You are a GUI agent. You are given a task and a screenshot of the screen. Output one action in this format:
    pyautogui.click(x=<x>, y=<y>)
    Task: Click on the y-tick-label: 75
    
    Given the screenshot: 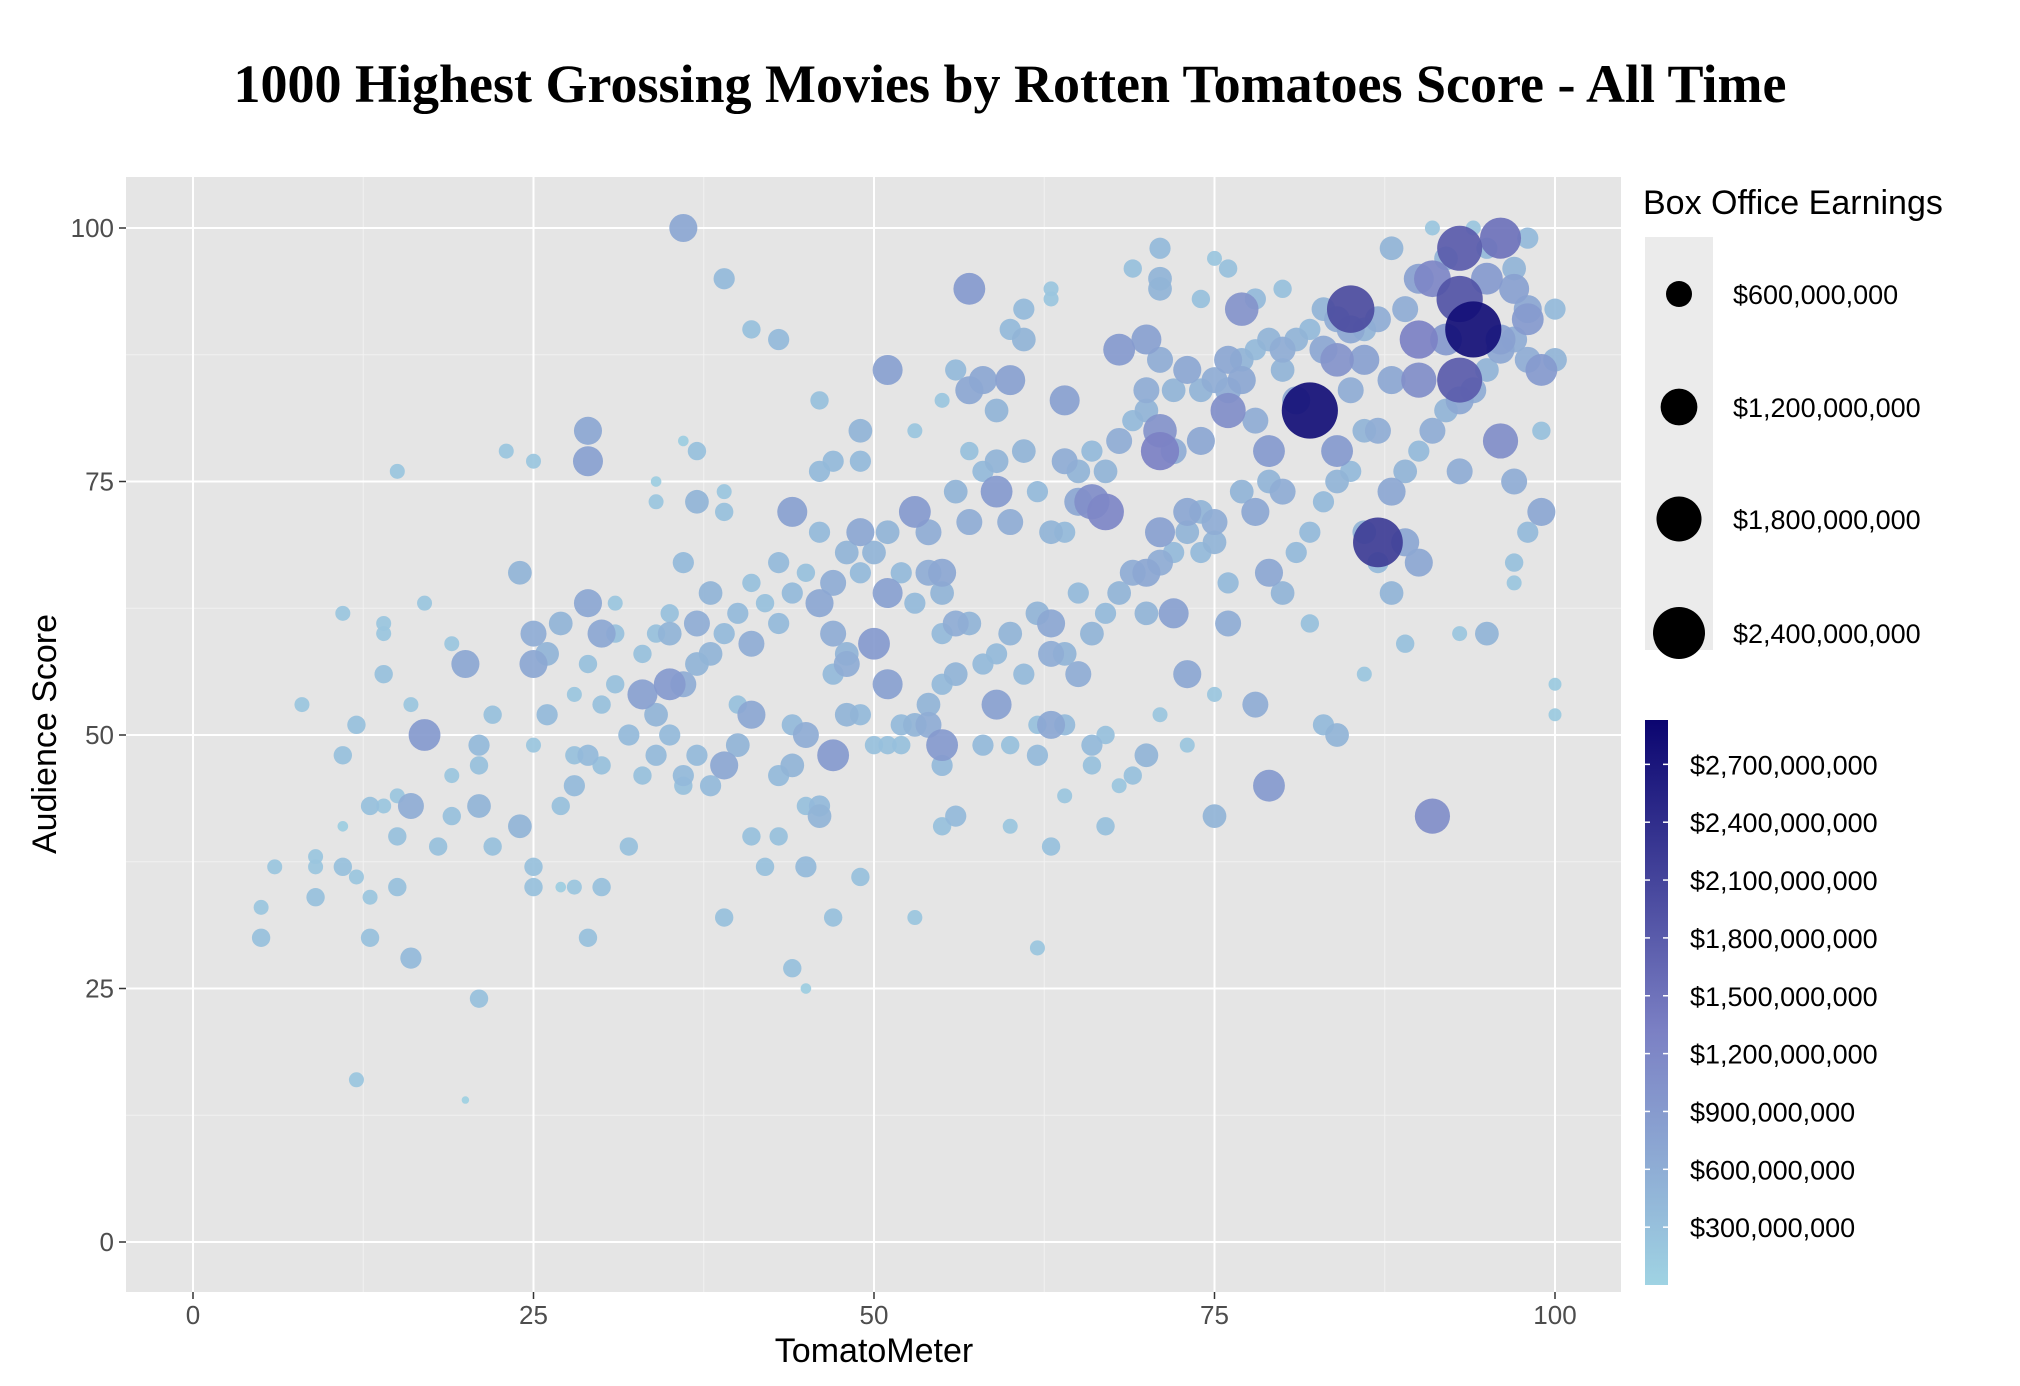 What is the action you would take?
    pyautogui.click(x=99, y=482)
    